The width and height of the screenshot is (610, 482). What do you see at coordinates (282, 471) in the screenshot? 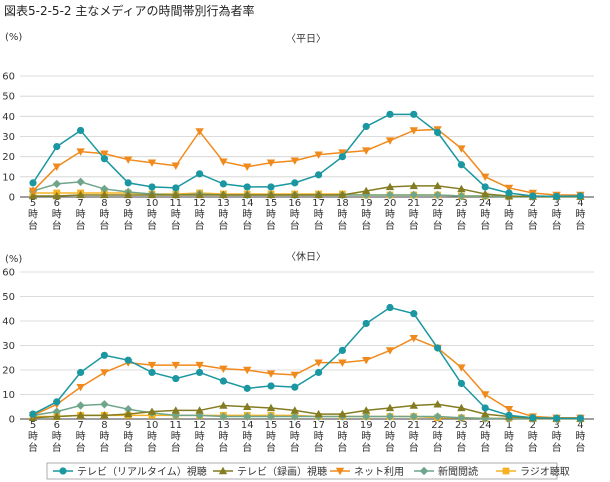
I see `legend-label: テレビ（録画）視聴` at bounding box center [282, 471].